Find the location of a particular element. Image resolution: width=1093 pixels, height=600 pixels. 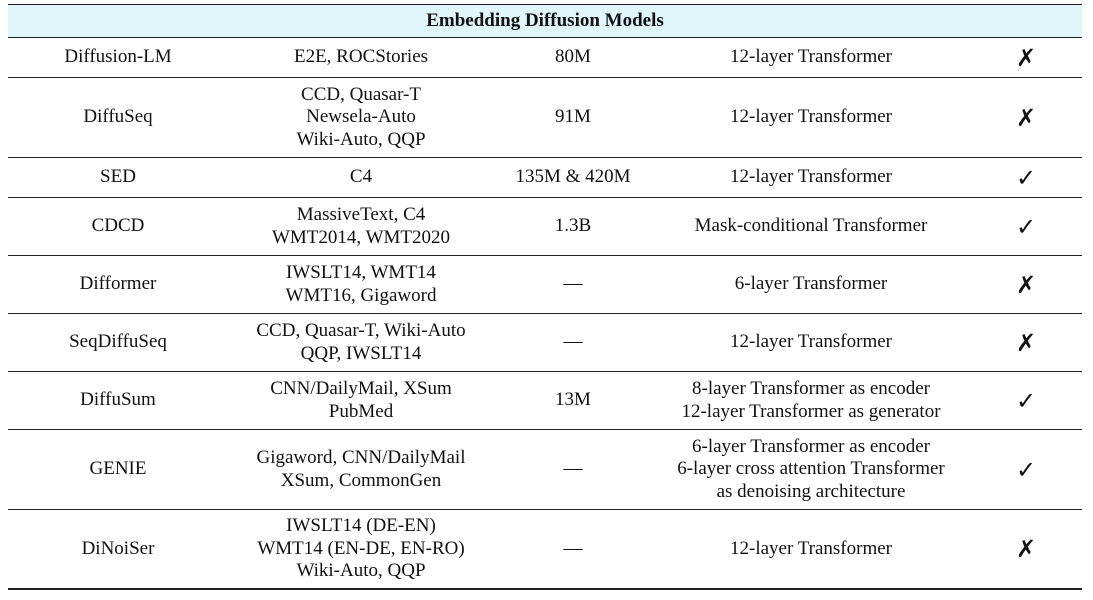

datasets-cell: CCD, Quasar-T Newsela-Auto Wiki-Auto, QQP is located at coordinates (361, 118).